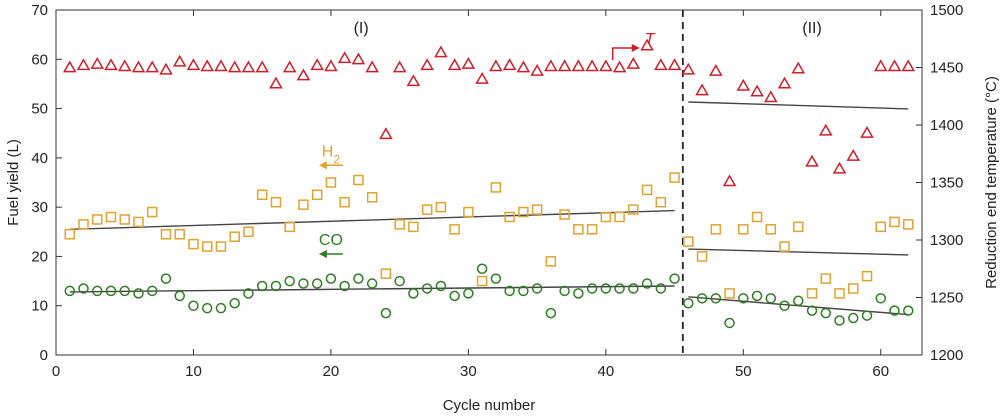 The height and width of the screenshot is (416, 1008). I want to click on y-tick-label: 30, so click(39, 207).